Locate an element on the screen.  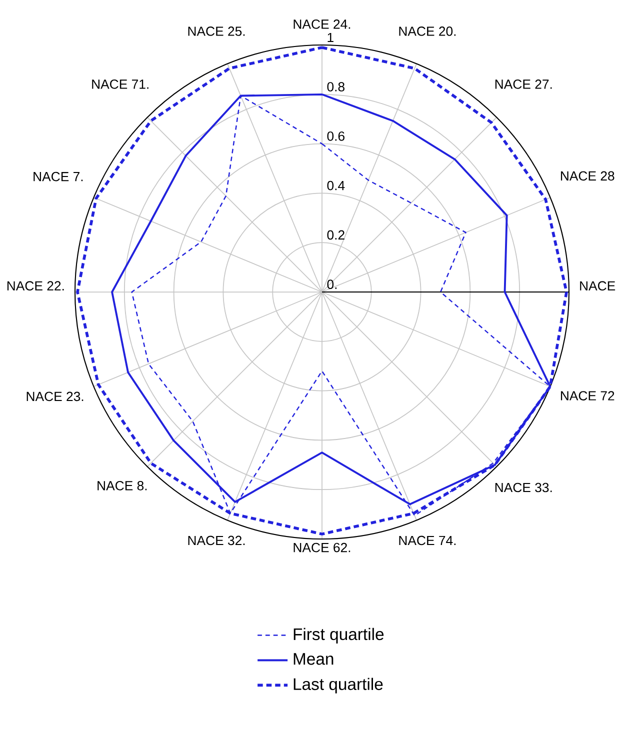
spoke-label: NACE 72 is located at coordinates (587, 395).